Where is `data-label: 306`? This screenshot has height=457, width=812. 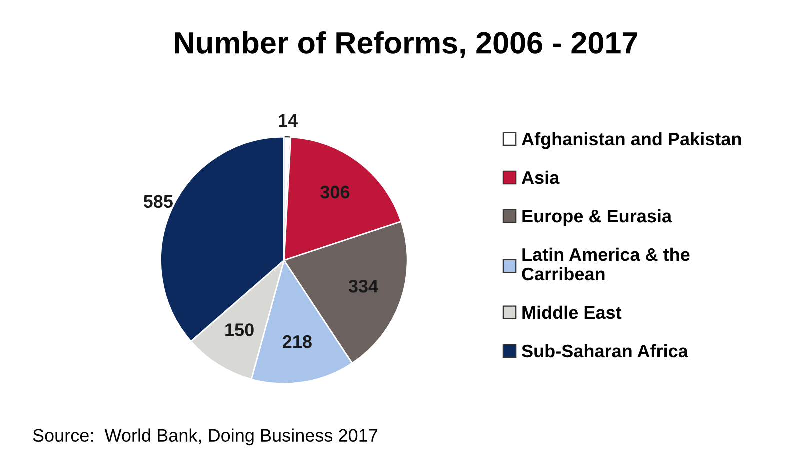
data-label: 306 is located at coordinates (335, 192).